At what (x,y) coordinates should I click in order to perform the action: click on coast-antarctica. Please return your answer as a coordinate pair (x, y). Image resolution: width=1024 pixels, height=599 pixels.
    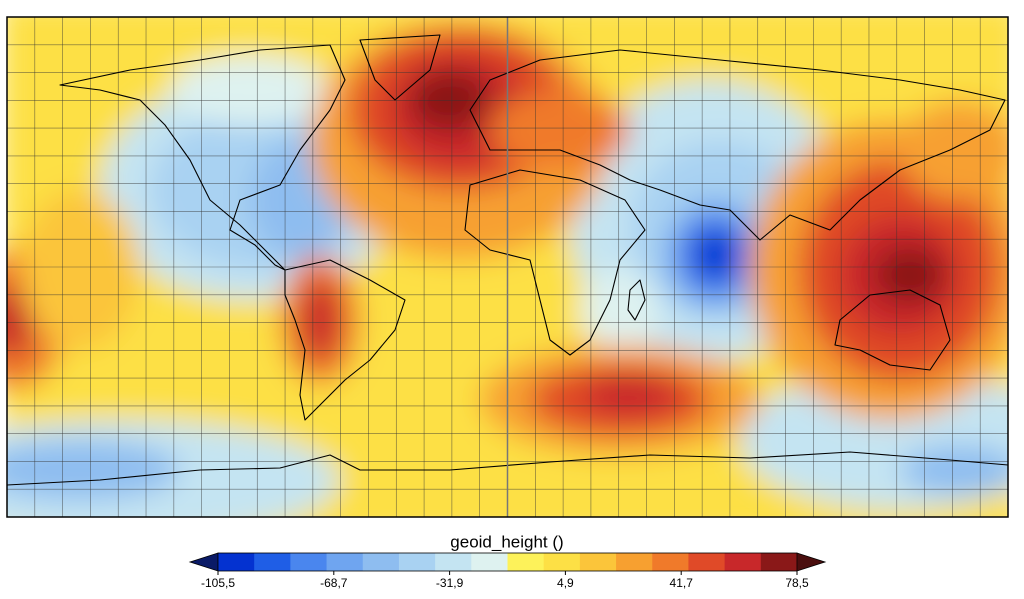
    Looking at the image, I should click on (507, 468).